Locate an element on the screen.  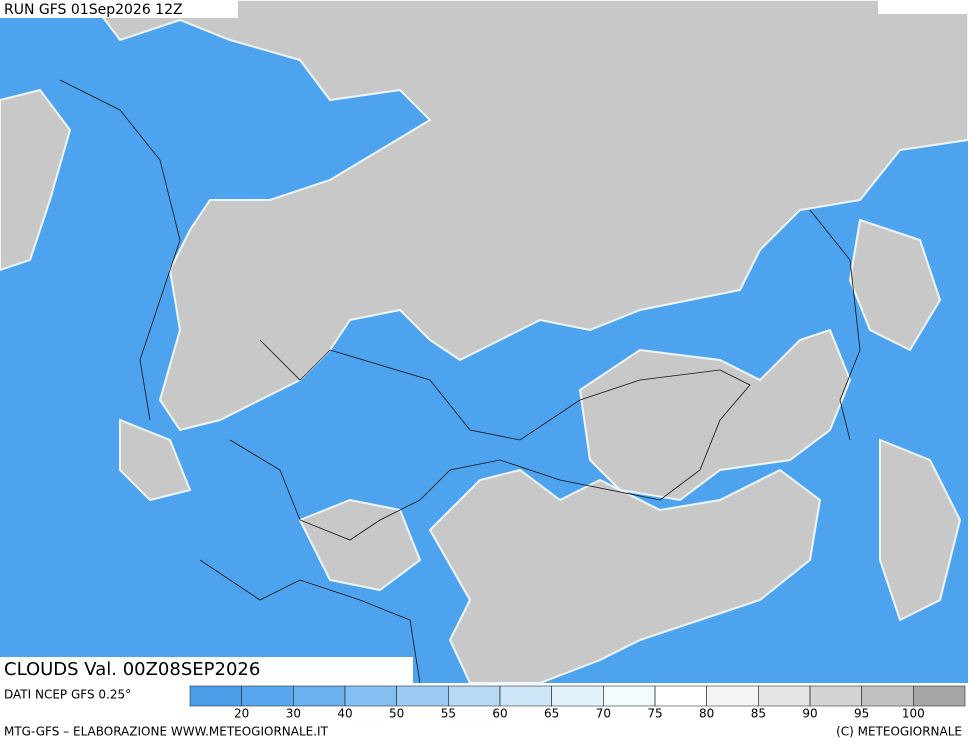
map-label: CLOUDS Val. 00Z08SEP2026 is located at coordinates (132, 669).